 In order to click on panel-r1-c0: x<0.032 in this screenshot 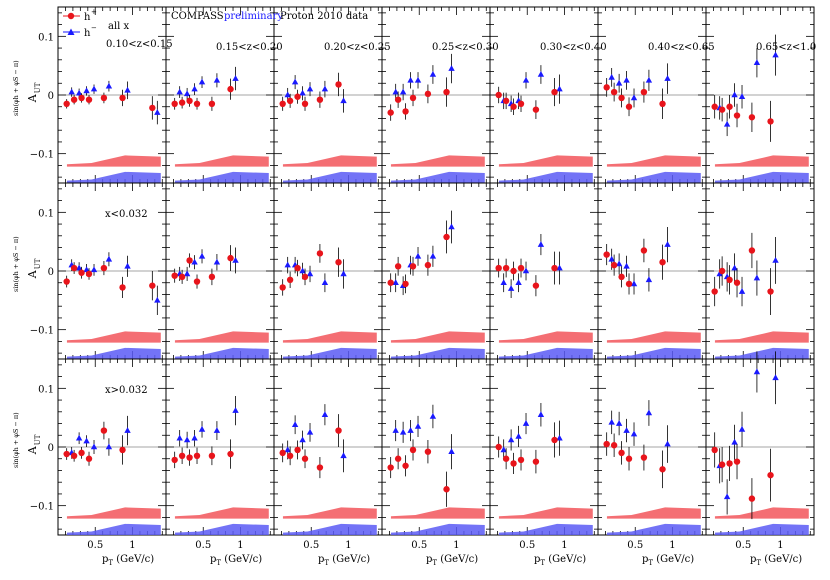, I will do `click(112, 271)`.